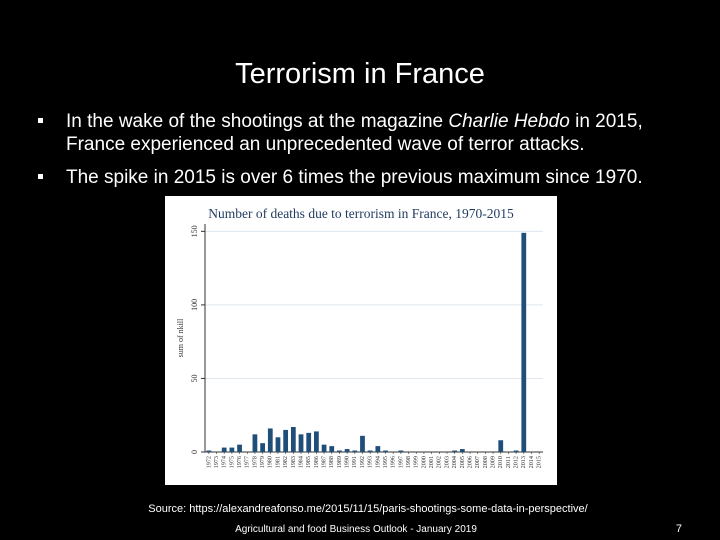 Image resolution: width=720 pixels, height=540 pixels. Describe the element at coordinates (485, 462) in the screenshot. I see `x-tick-label: 2008` at that location.